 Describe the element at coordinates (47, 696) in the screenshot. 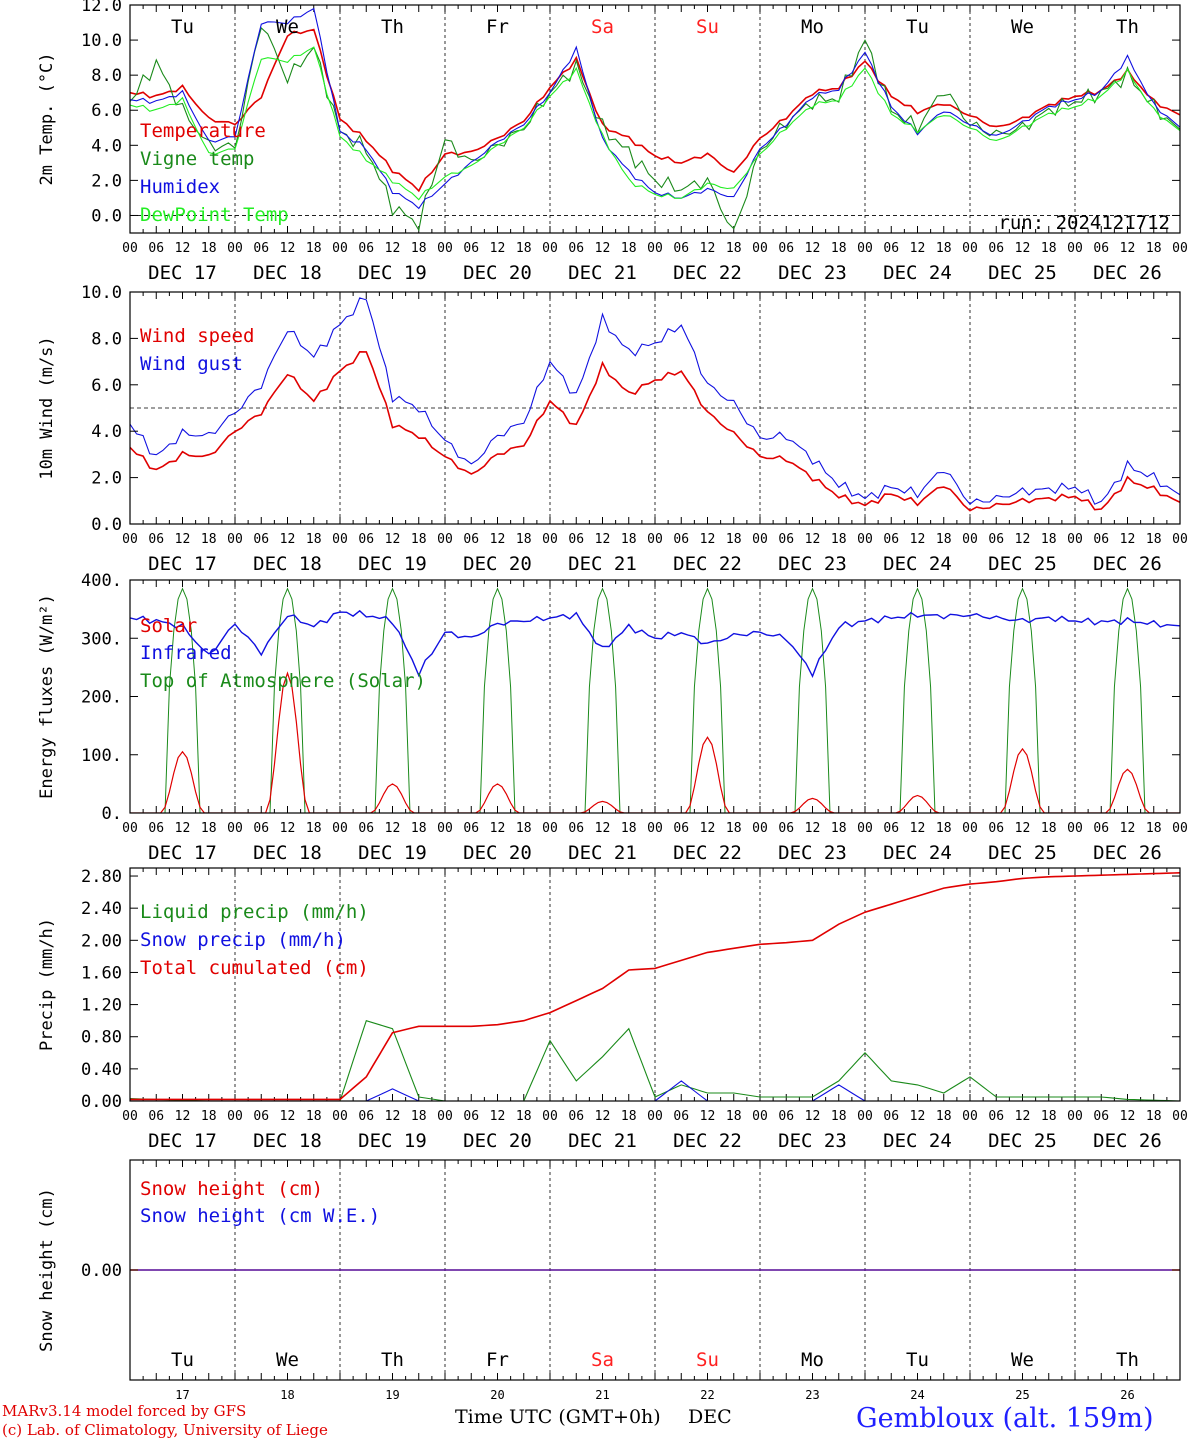

I see `panel-2-ylabel: Energy fluxes (W/m²)` at that location.